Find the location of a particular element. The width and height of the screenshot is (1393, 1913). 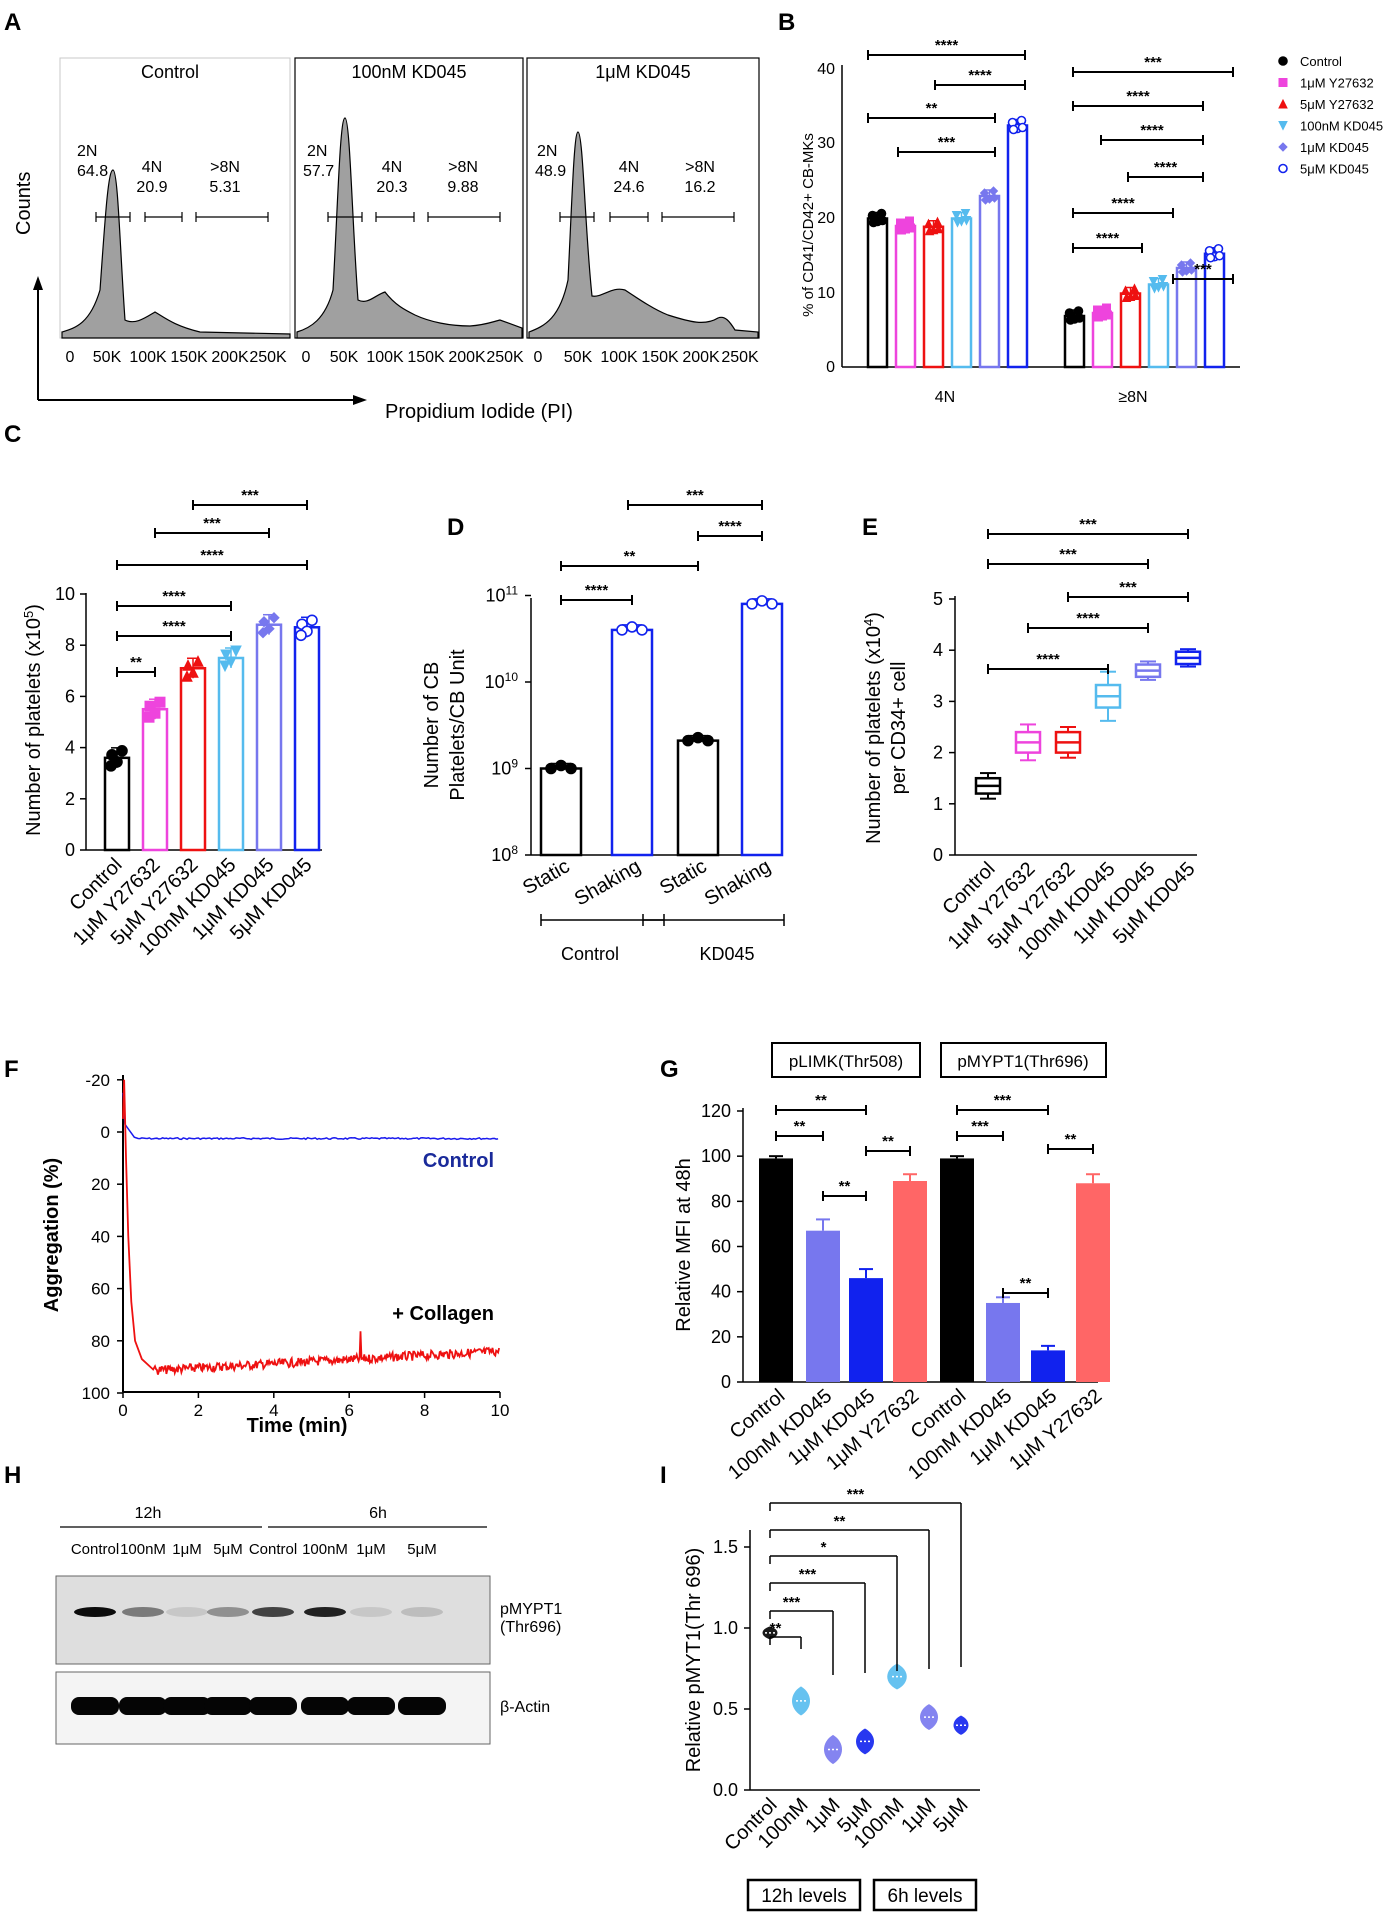

g-group-title-2: pMYPT1(Thr696) is located at coordinates (1022, 1061).